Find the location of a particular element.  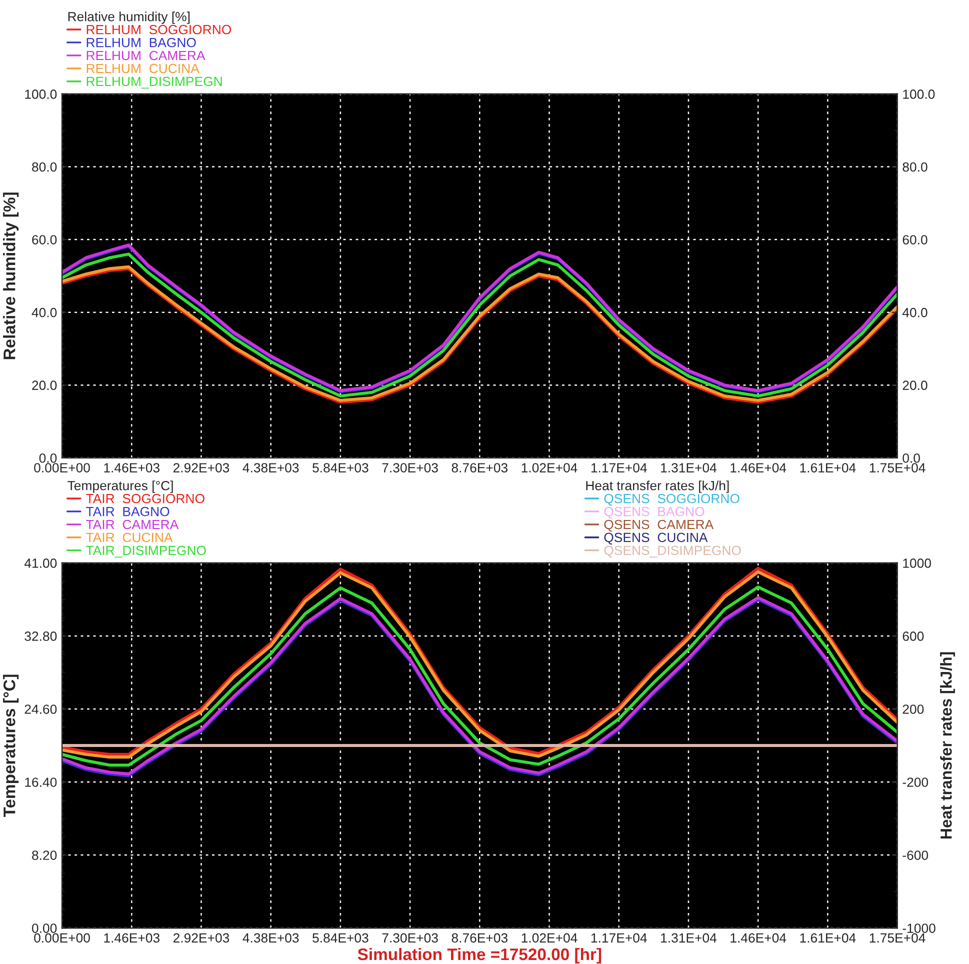

y-tick-label: 100.0 is located at coordinates (41, 94).